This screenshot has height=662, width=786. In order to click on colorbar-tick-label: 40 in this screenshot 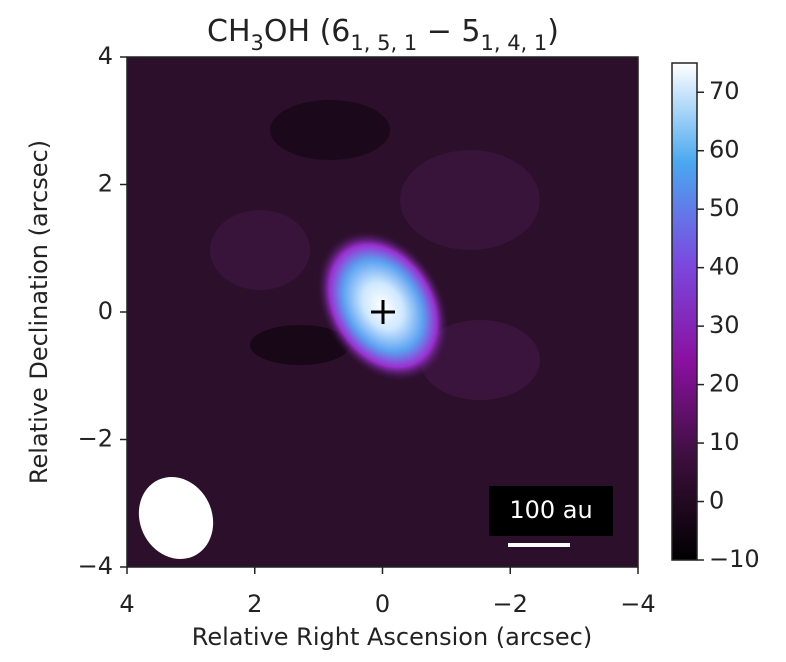, I will do `click(724, 267)`.